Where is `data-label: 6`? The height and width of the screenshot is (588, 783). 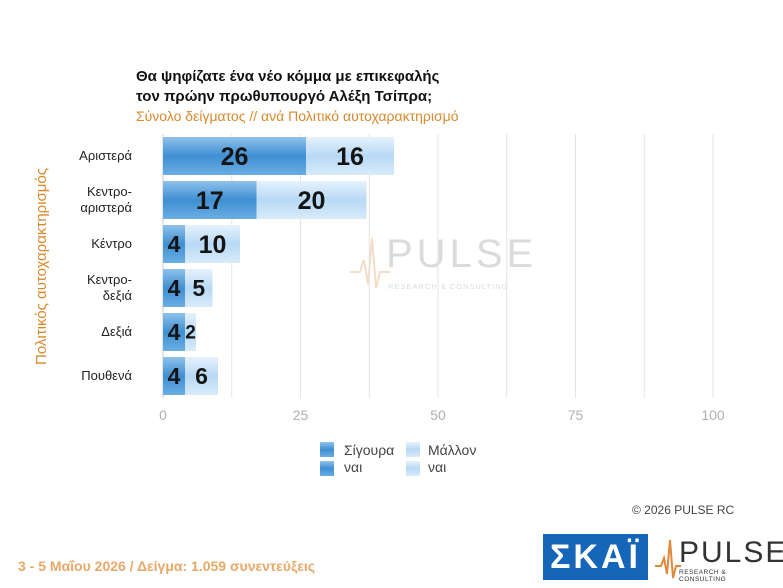 data-label: 6 is located at coordinates (201, 376).